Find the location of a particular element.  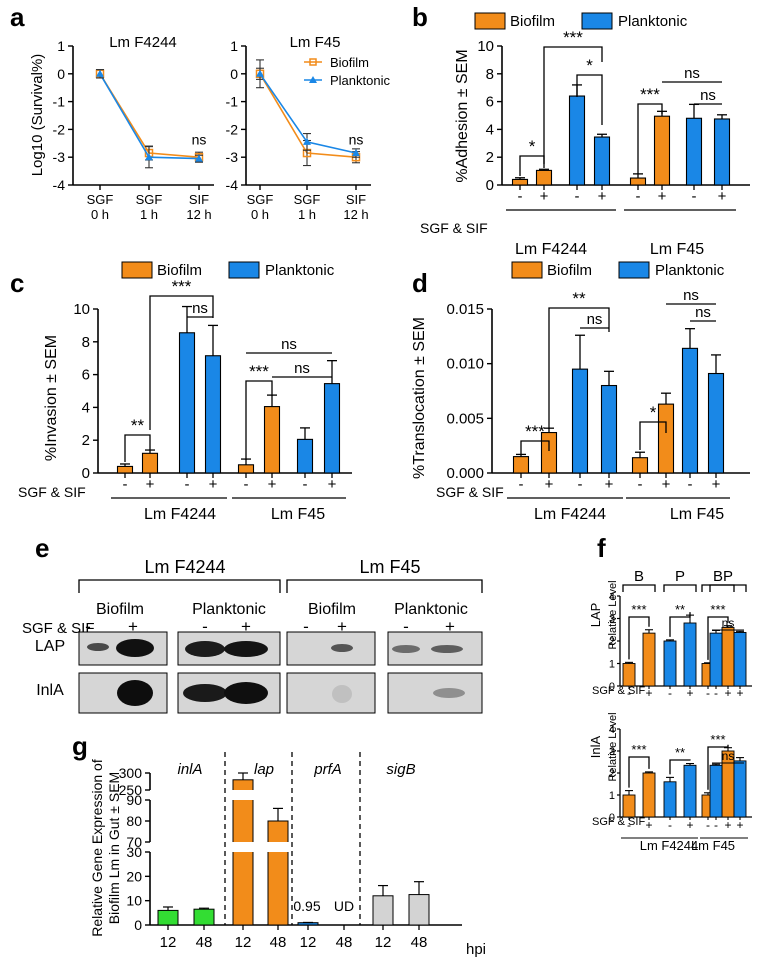

b-sig-label-5: ns is located at coordinates (692, 73).